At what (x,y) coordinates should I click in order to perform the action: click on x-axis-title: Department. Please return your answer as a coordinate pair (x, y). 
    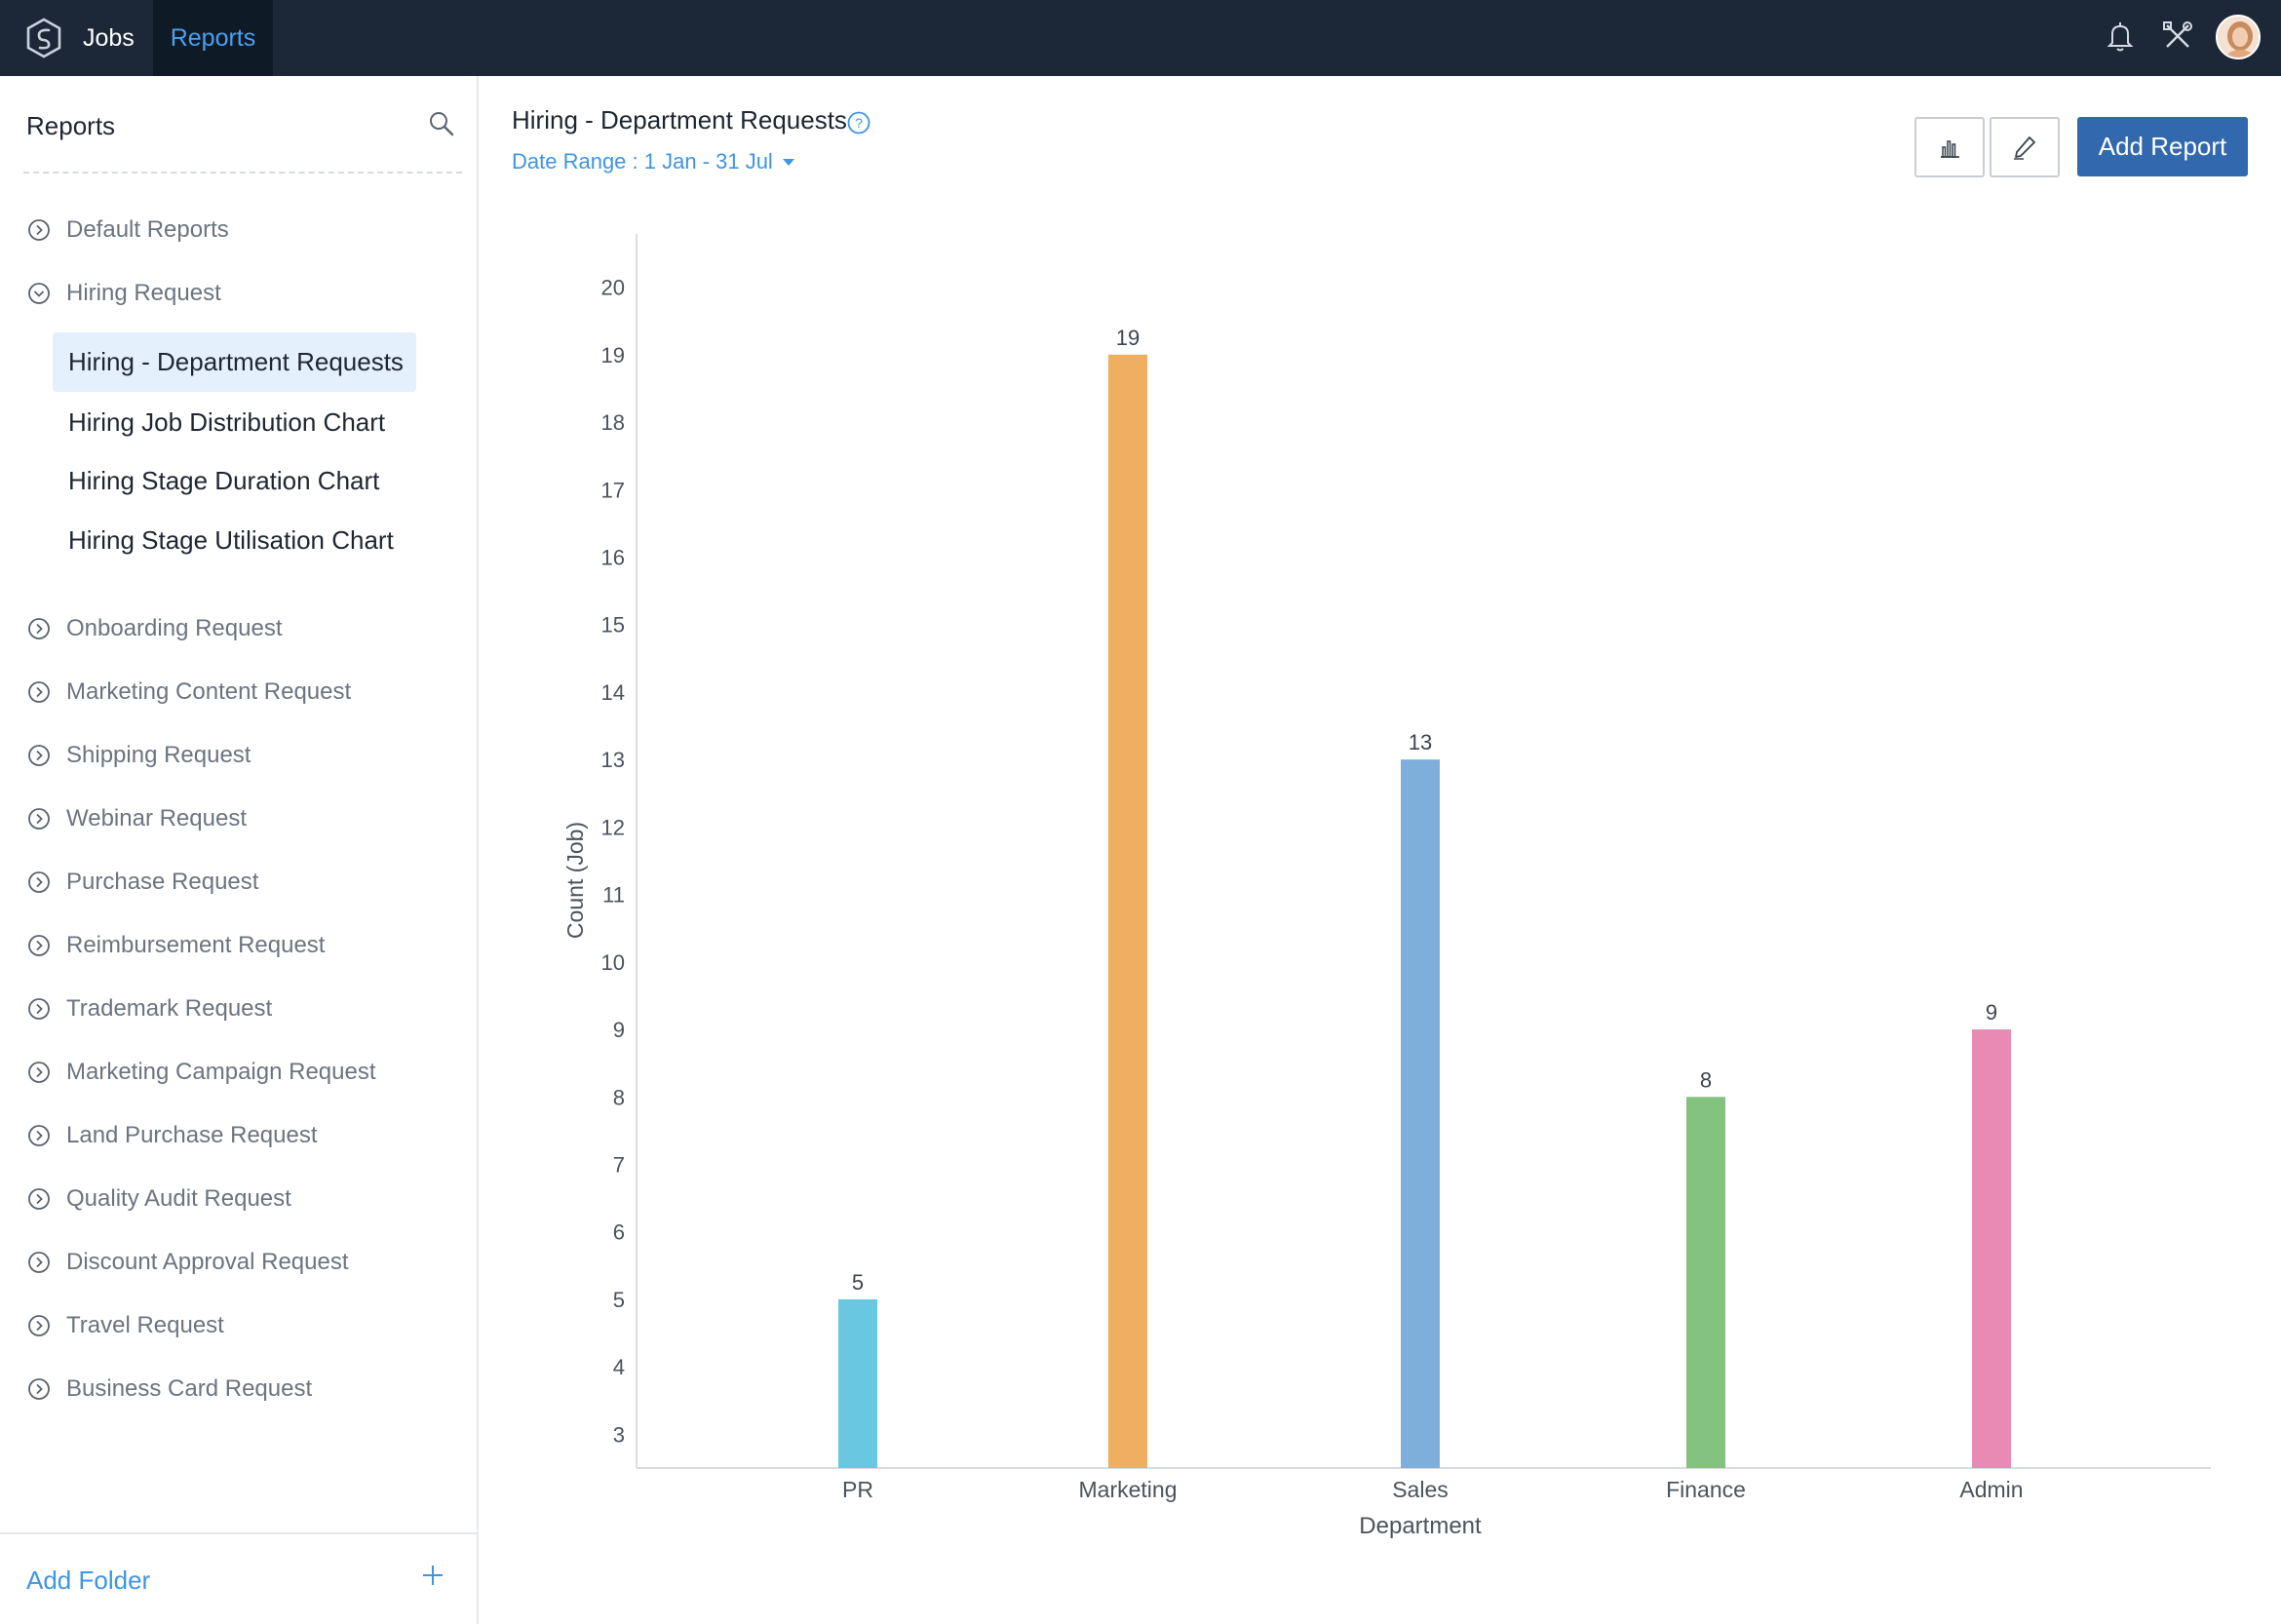
    Looking at the image, I should click on (1420, 1526).